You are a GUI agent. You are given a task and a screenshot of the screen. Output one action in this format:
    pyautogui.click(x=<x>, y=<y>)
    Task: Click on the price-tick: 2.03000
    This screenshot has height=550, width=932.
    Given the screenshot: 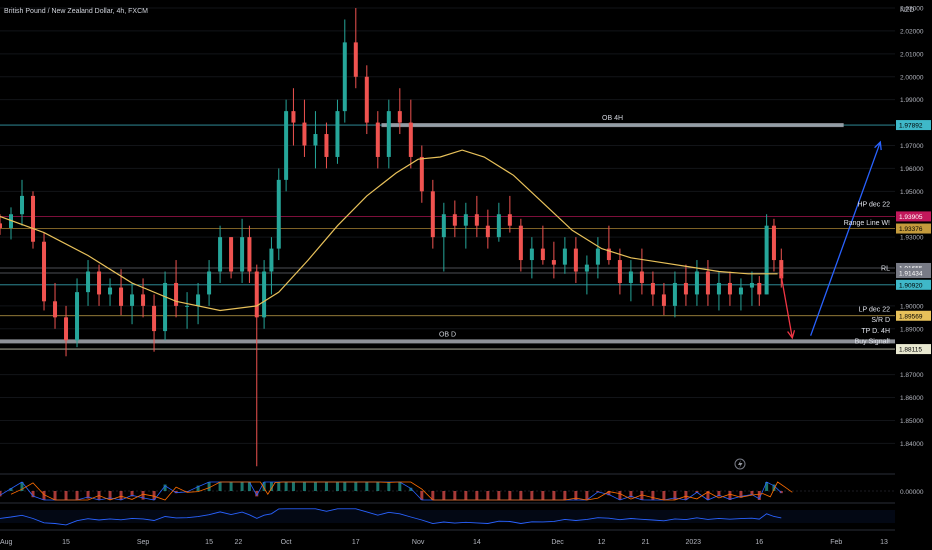 What is the action you would take?
    pyautogui.click(x=912, y=9)
    